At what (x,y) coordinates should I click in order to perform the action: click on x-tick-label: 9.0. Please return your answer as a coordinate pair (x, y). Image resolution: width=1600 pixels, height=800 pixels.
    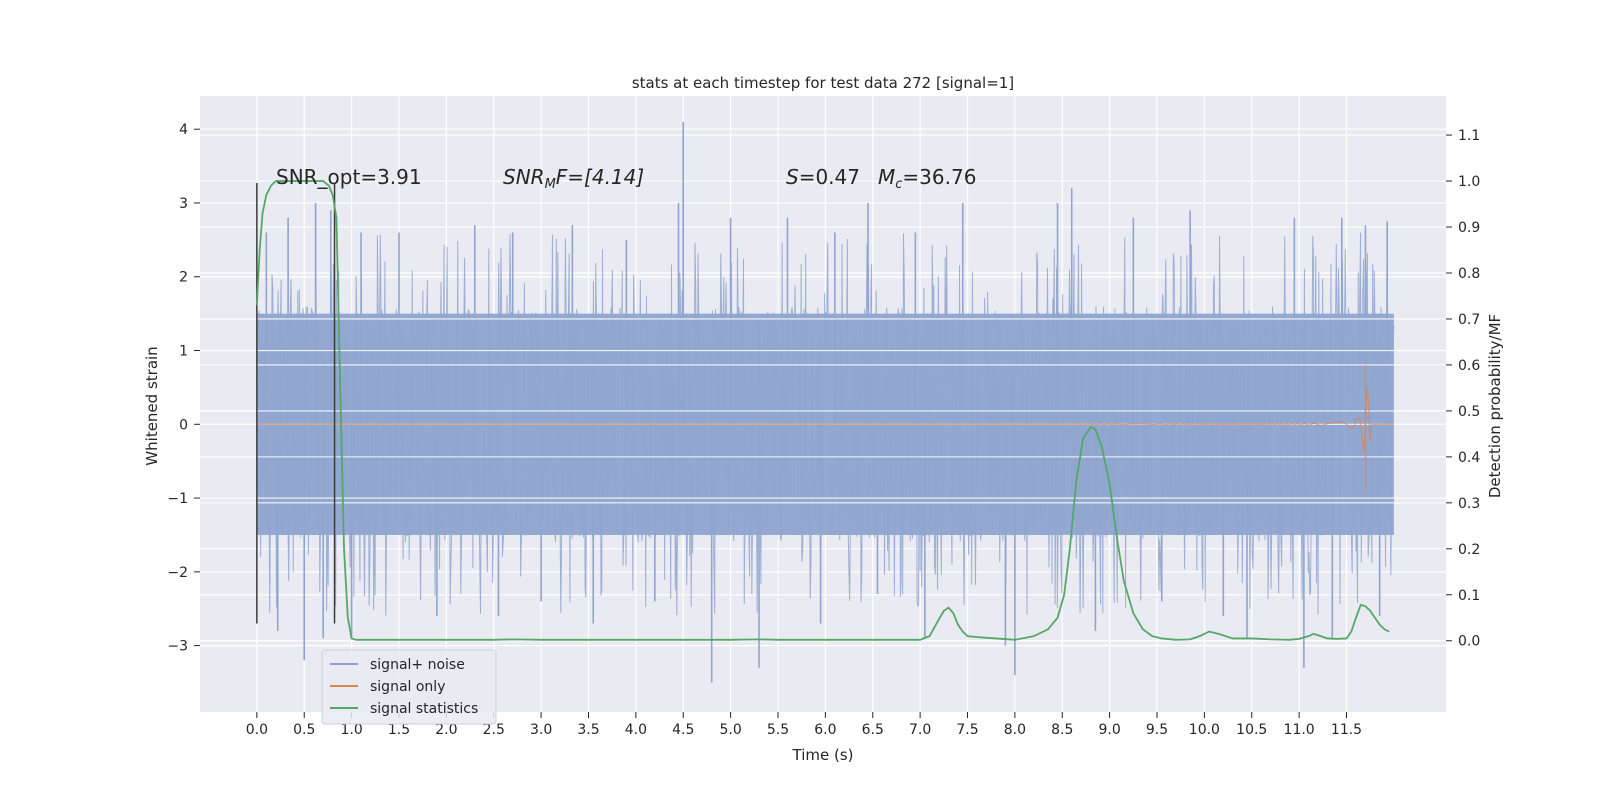
    Looking at the image, I should click on (1109, 730).